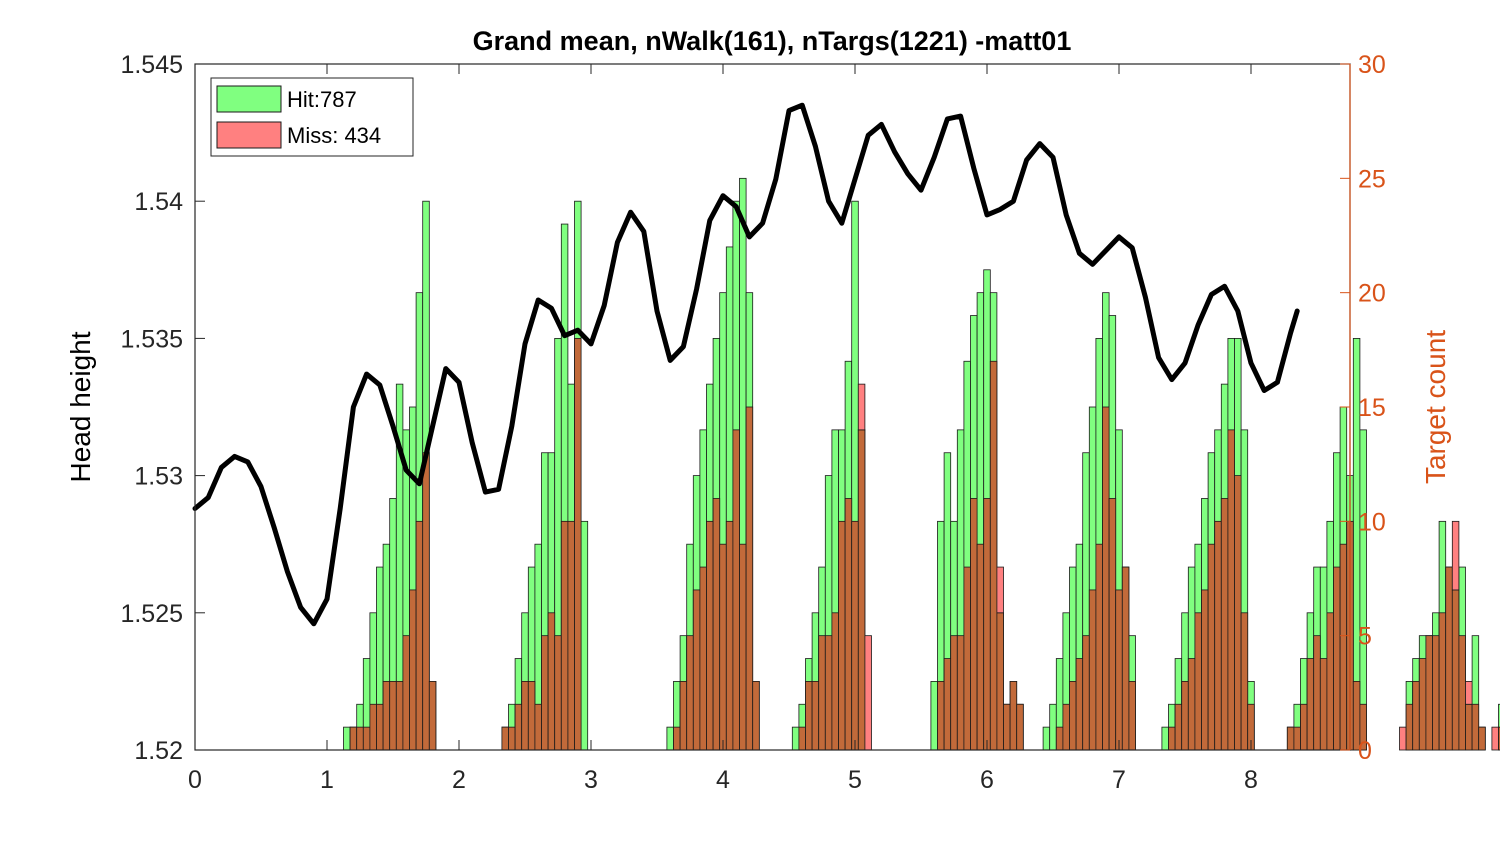 The width and height of the screenshot is (1500, 844). Describe the element at coordinates (322, 99) in the screenshot. I see `legend-hit-label: Hit:787` at that location.